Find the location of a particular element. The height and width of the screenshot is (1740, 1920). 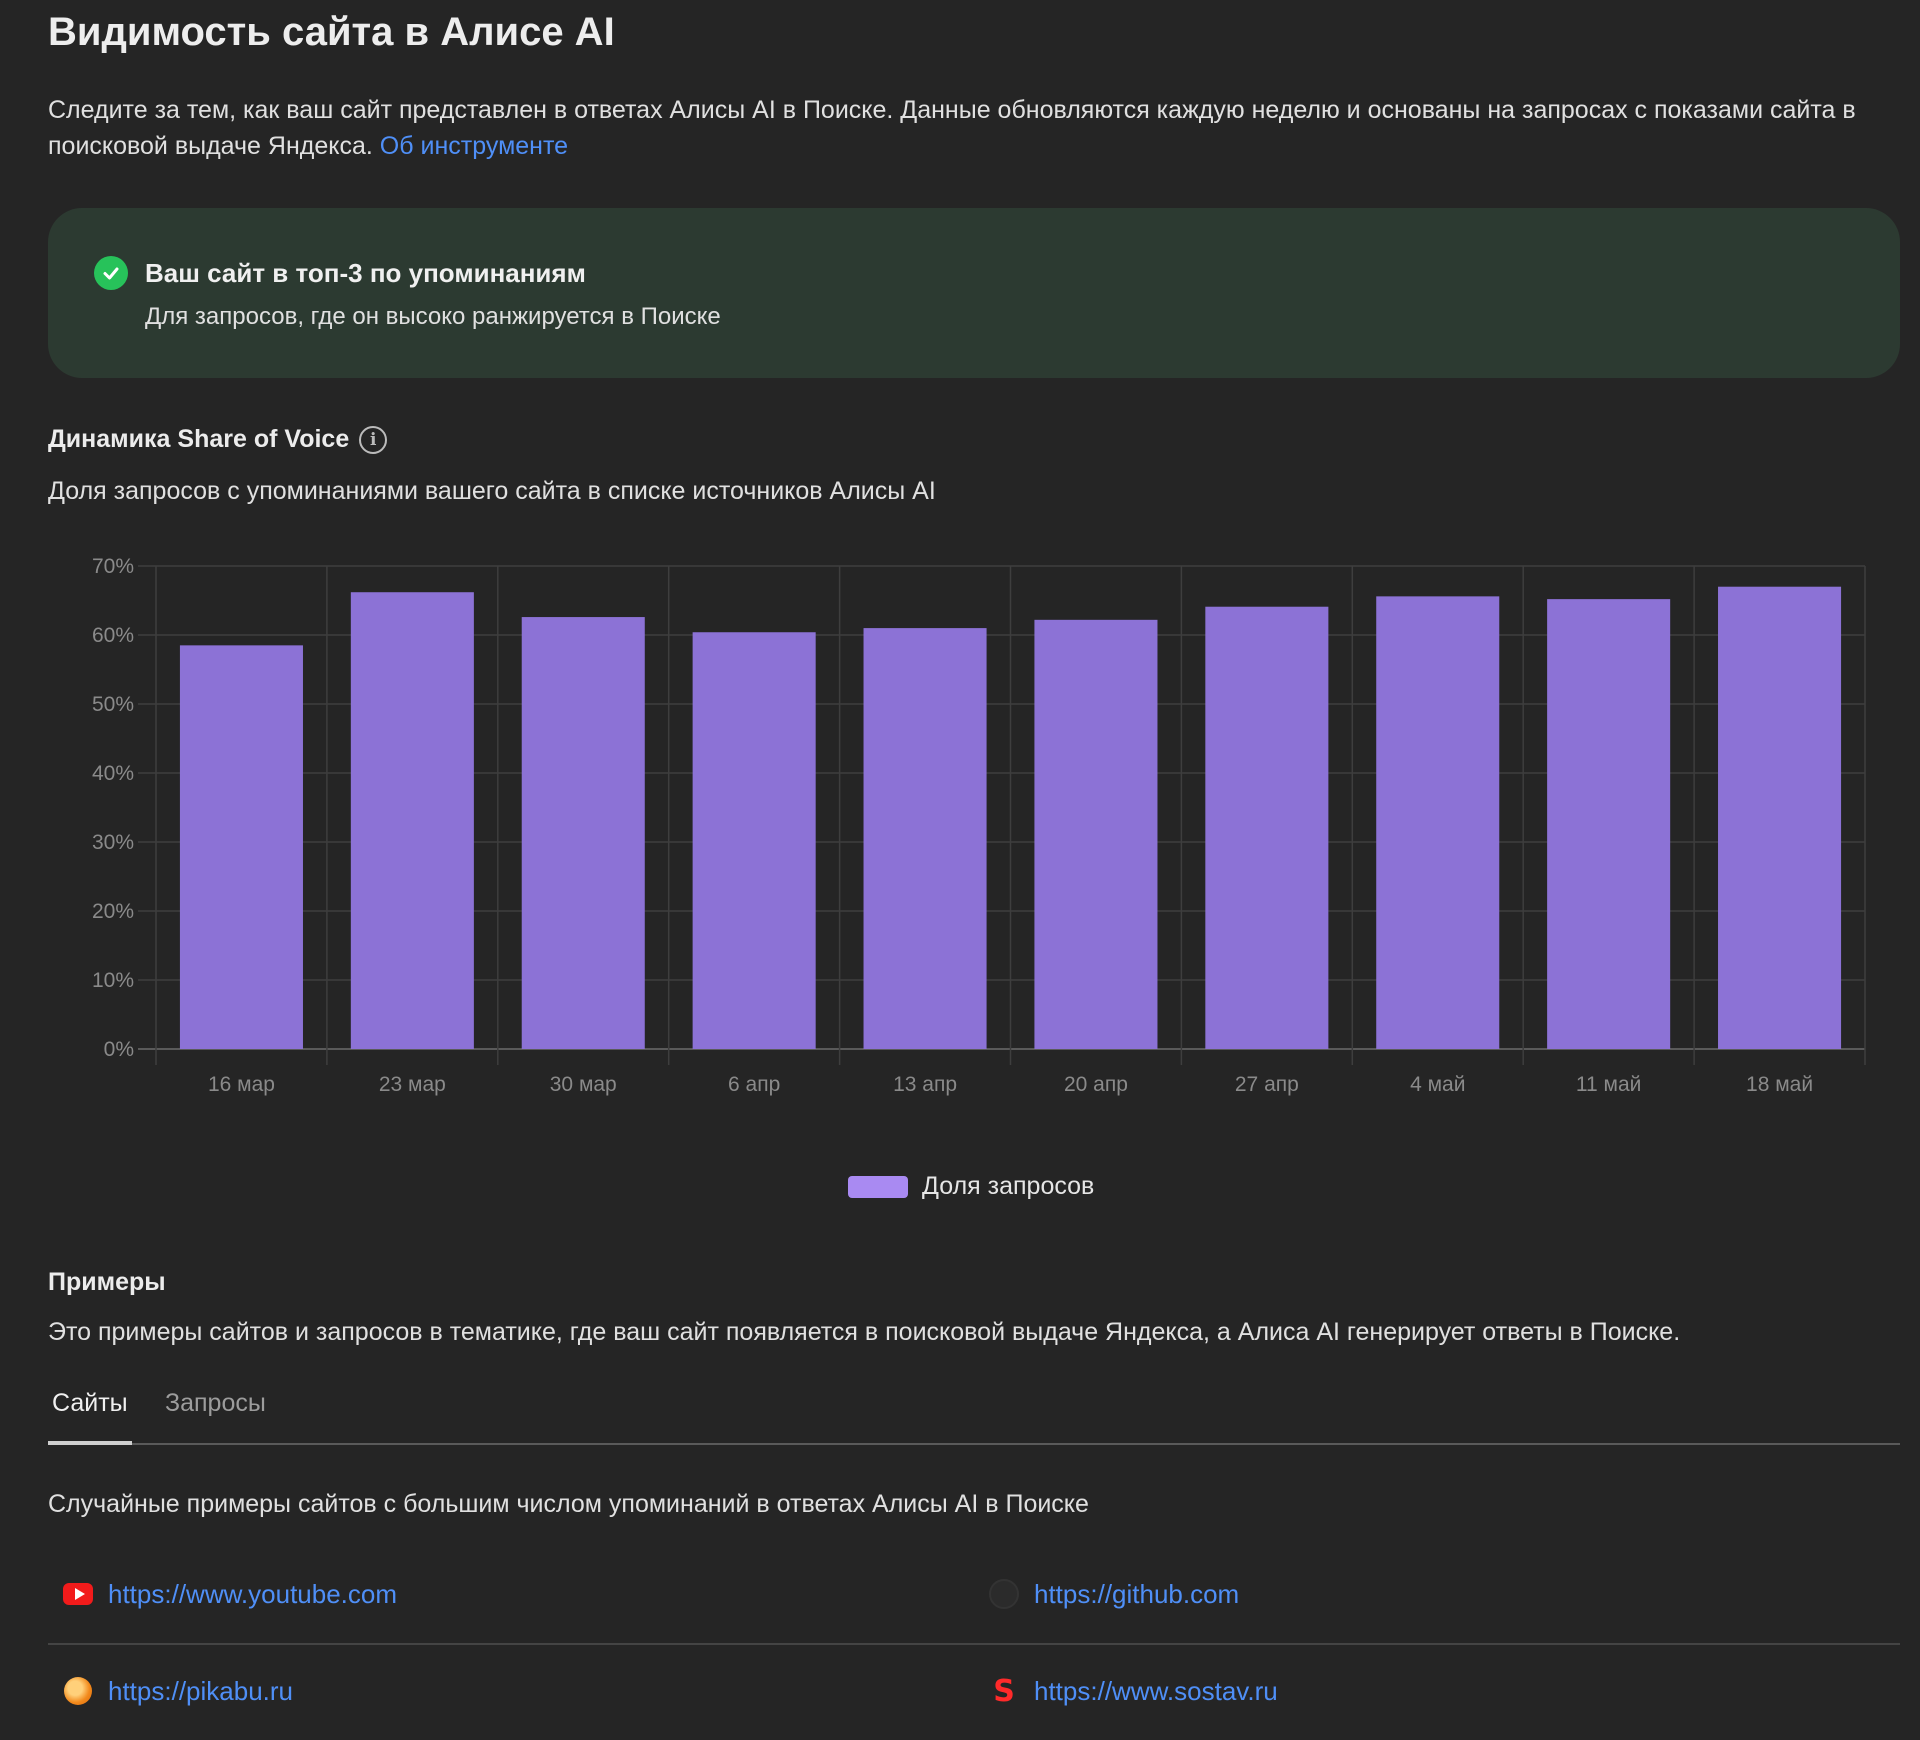

site-item: https://www.youtube.com is located at coordinates (229, 1594).